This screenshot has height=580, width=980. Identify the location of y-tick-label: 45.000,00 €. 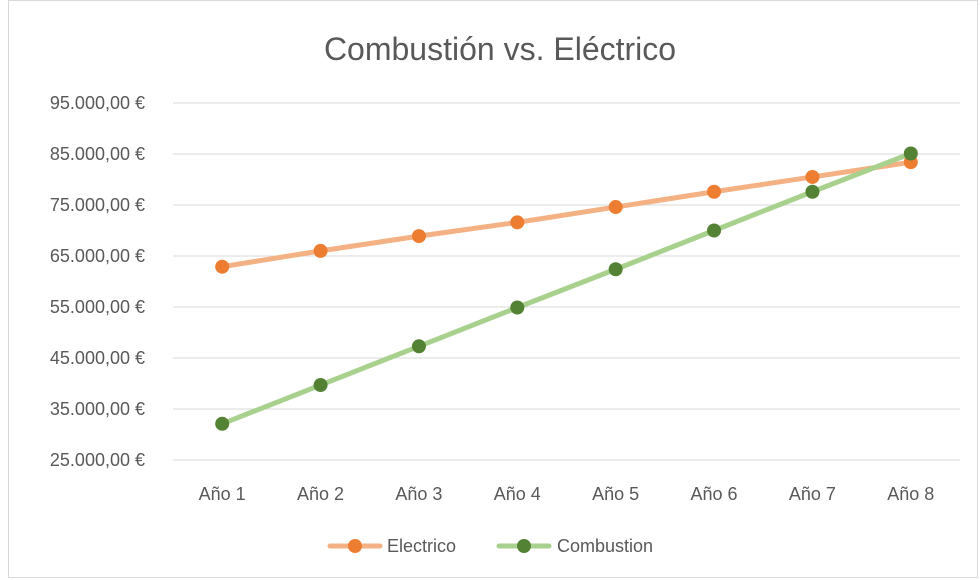
(97, 358).